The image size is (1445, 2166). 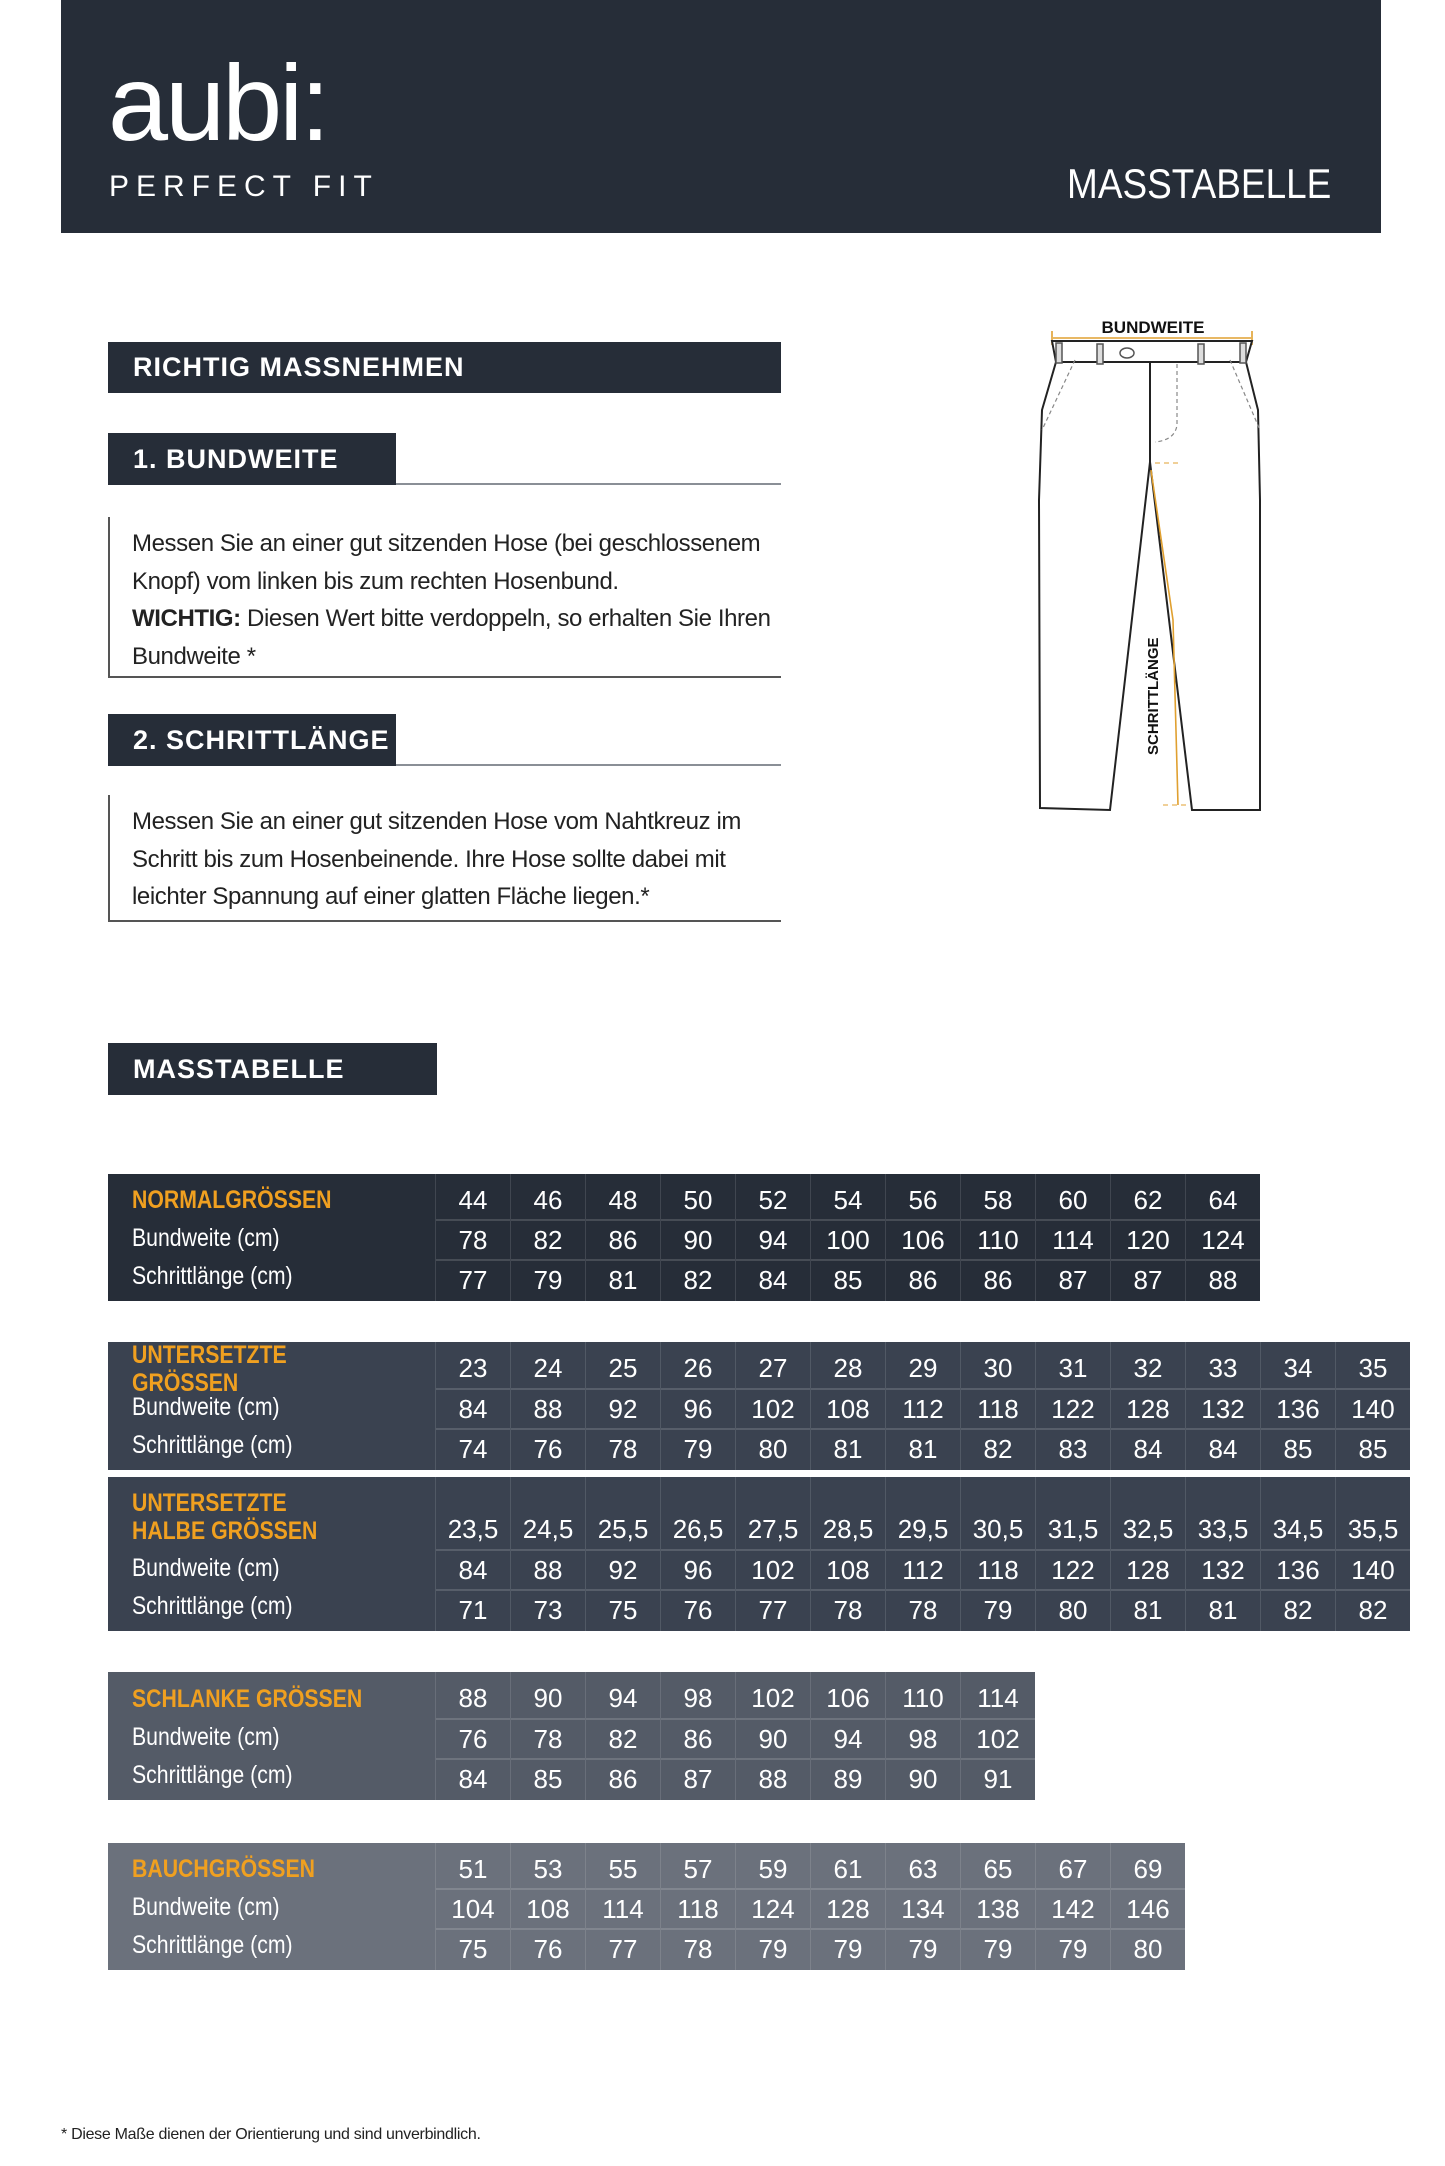 I want to click on size-column: 52 94 84, so click(x=772, y=1237).